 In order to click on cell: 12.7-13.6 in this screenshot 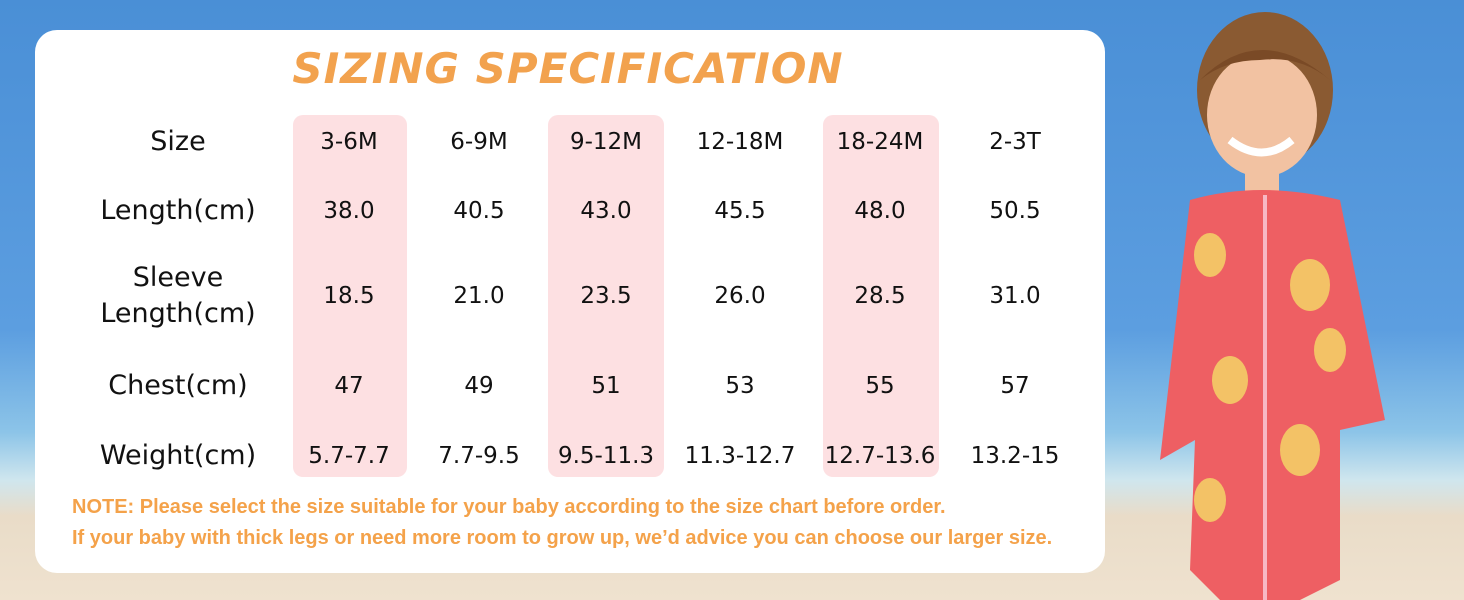, I will do `click(880, 456)`.